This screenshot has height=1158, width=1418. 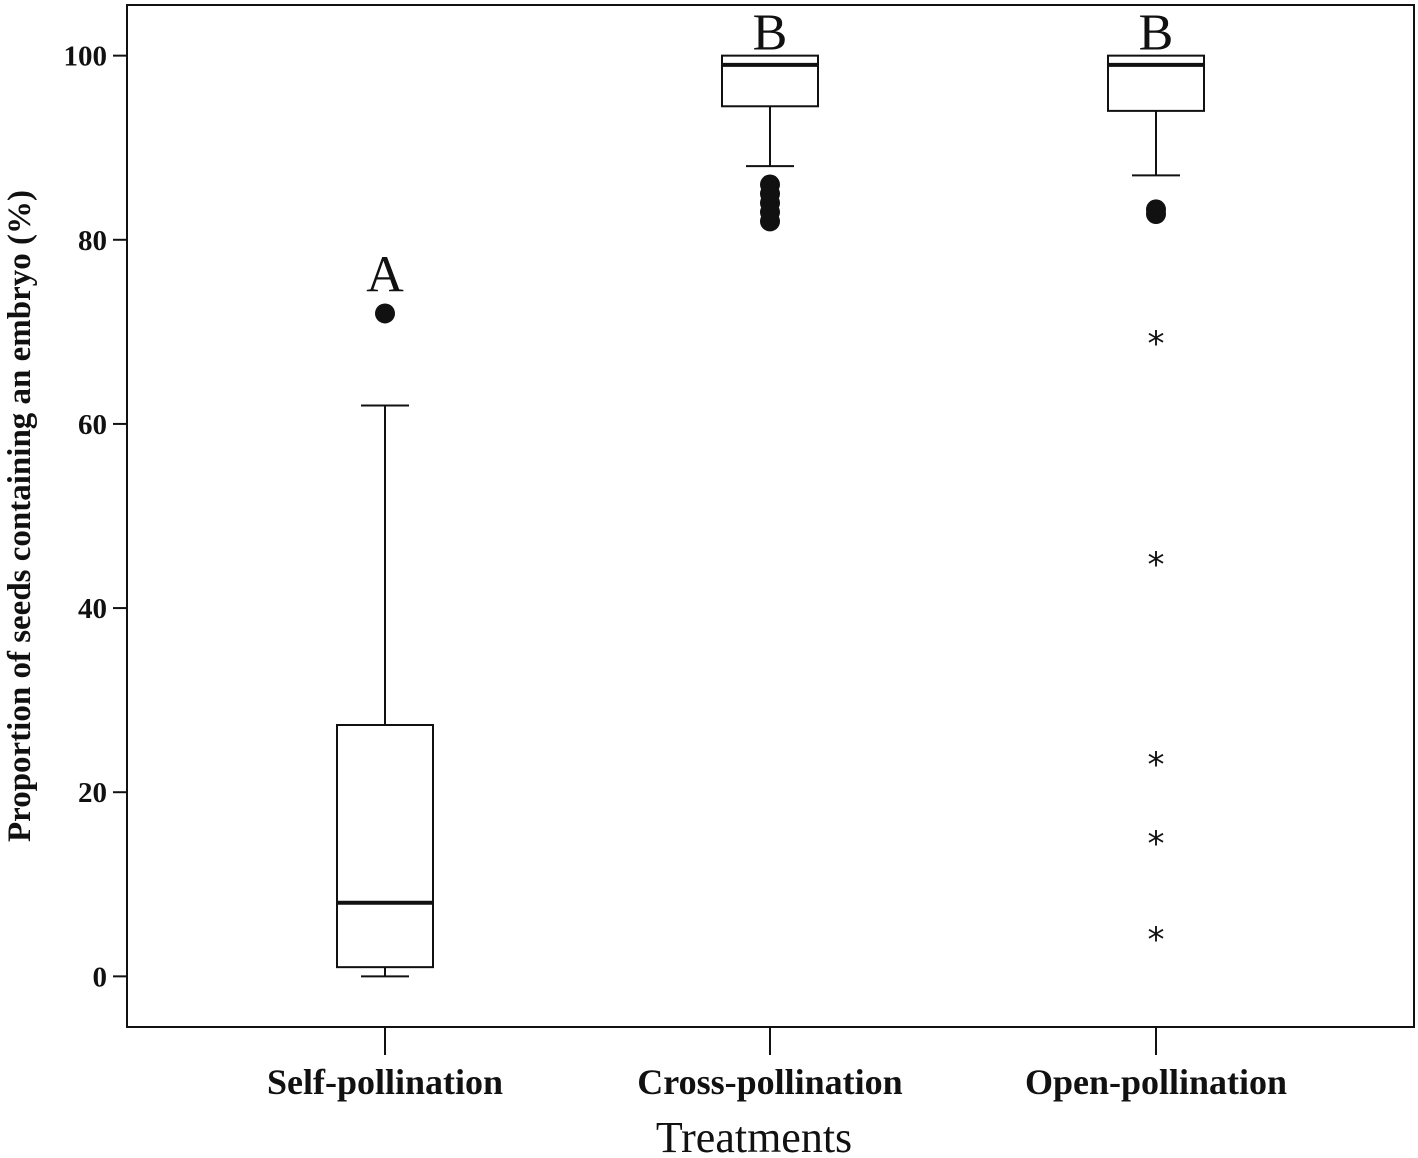 What do you see at coordinates (92, 425) in the screenshot?
I see `y-tick-label: 60` at bounding box center [92, 425].